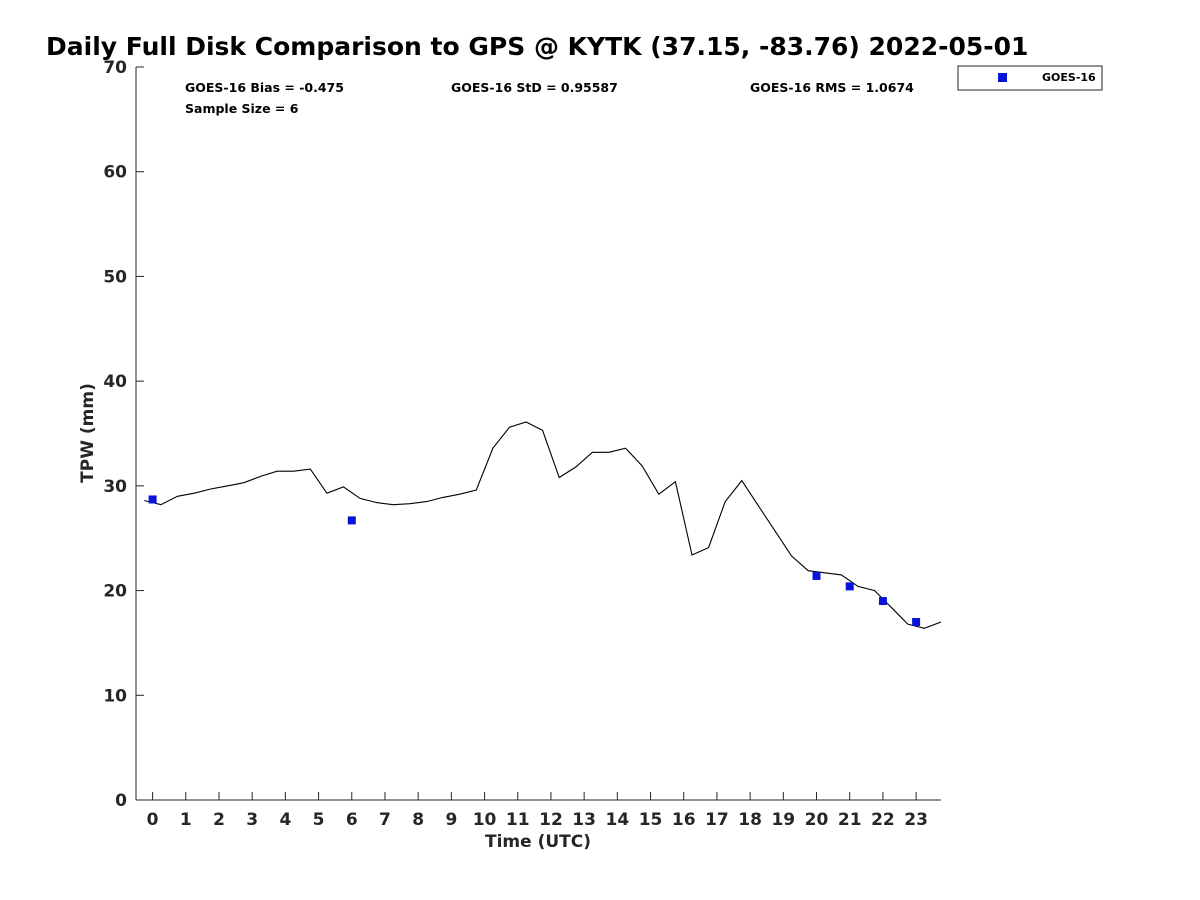  What do you see at coordinates (319, 820) in the screenshot?
I see `x-tick-label: 5` at bounding box center [319, 820].